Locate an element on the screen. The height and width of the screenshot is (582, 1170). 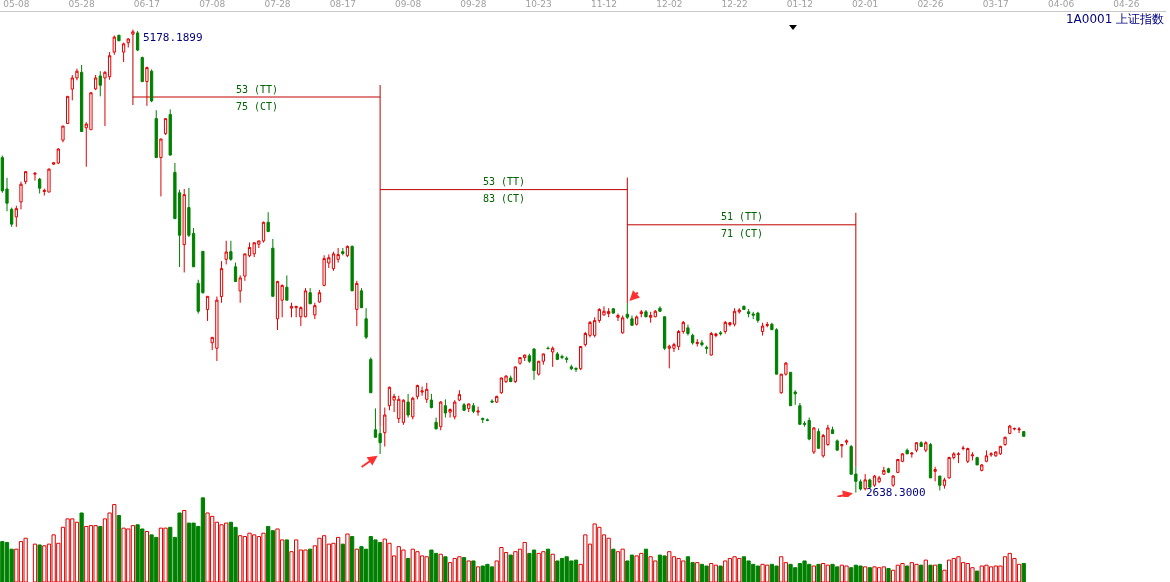
annotation: 51 (TT) is located at coordinates (742, 216).